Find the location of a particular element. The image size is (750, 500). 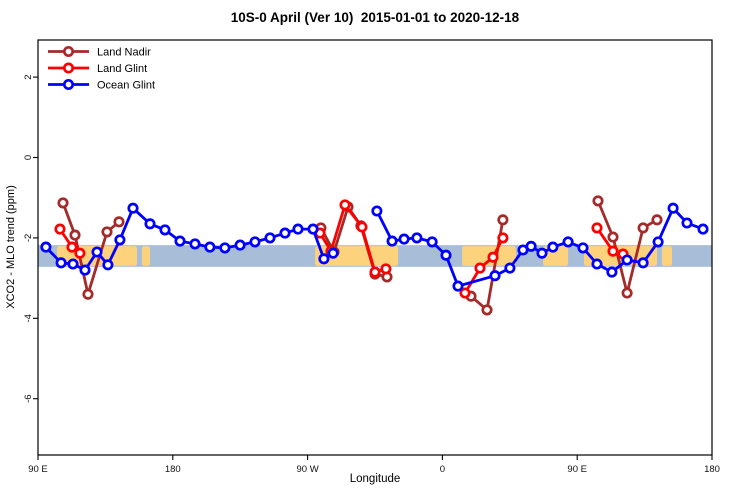

legend: Land Nadir Land Glint Ocean Glint is located at coordinates (101, 68).